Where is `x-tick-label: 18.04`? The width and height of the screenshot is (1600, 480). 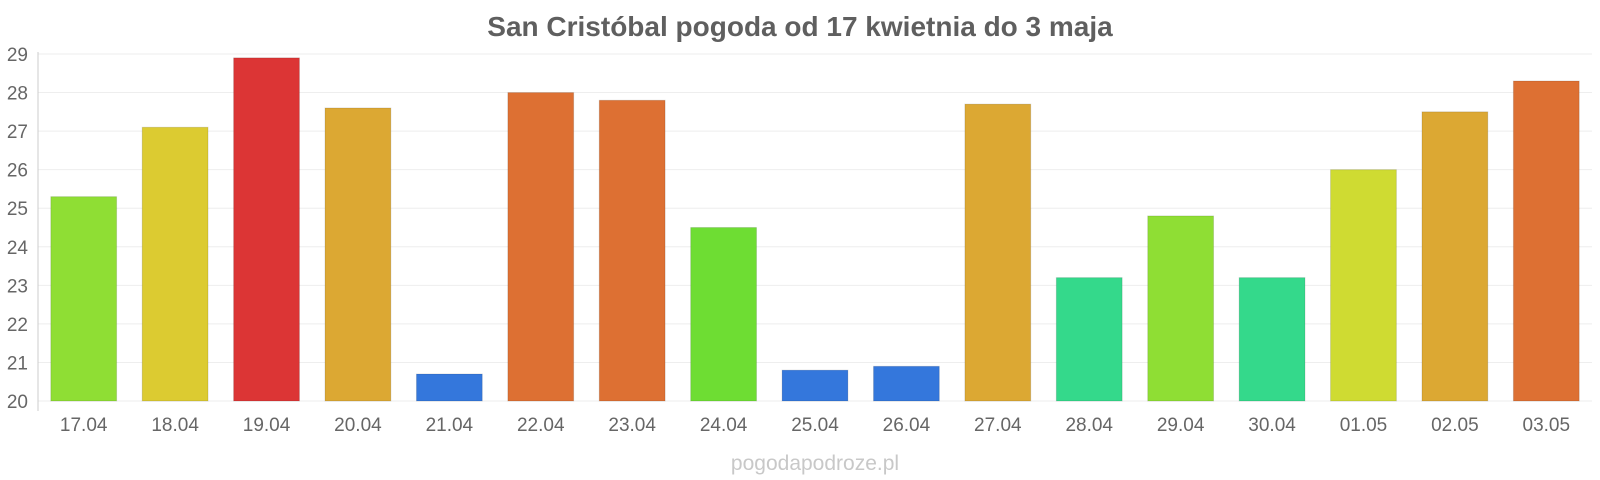
x-tick-label: 18.04 is located at coordinates (175, 425).